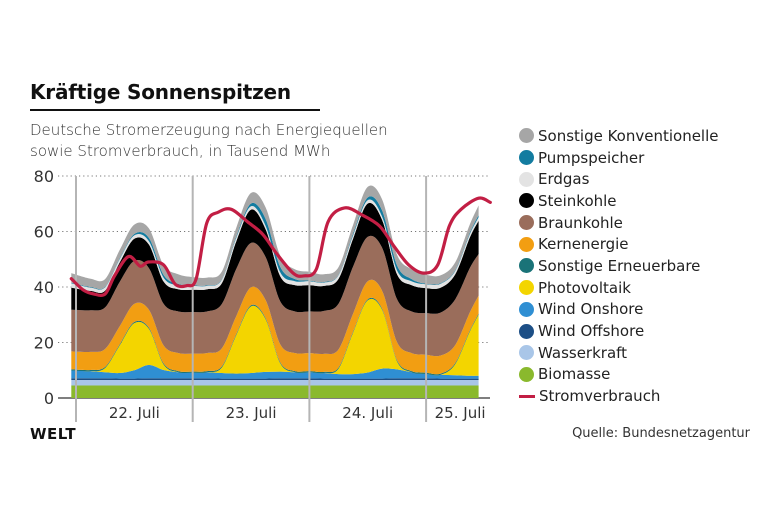  I want to click on y-tick-label: 80, so click(44, 176).